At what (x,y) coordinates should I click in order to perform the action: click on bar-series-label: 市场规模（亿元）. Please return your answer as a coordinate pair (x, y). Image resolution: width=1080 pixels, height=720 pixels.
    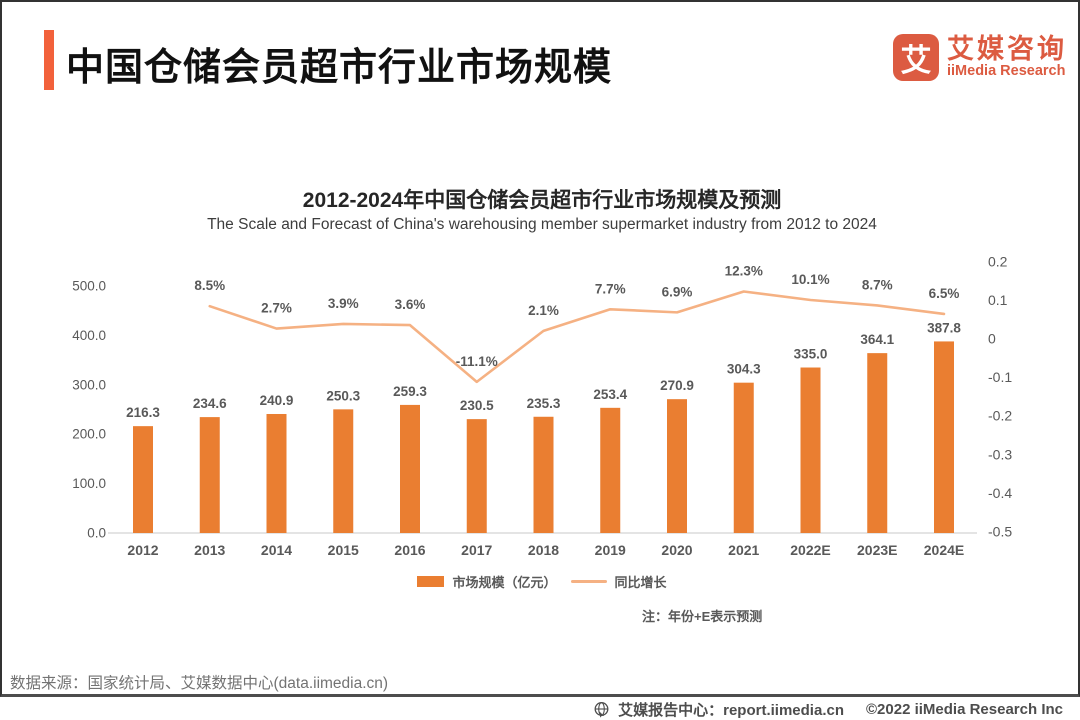
    Looking at the image, I should click on (504, 582).